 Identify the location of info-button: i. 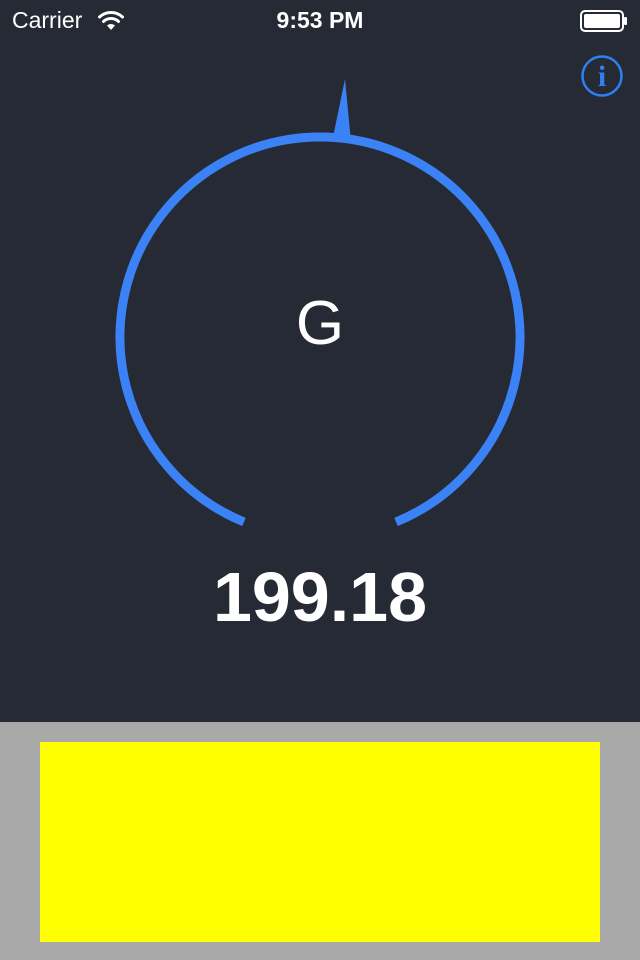
(602, 76).